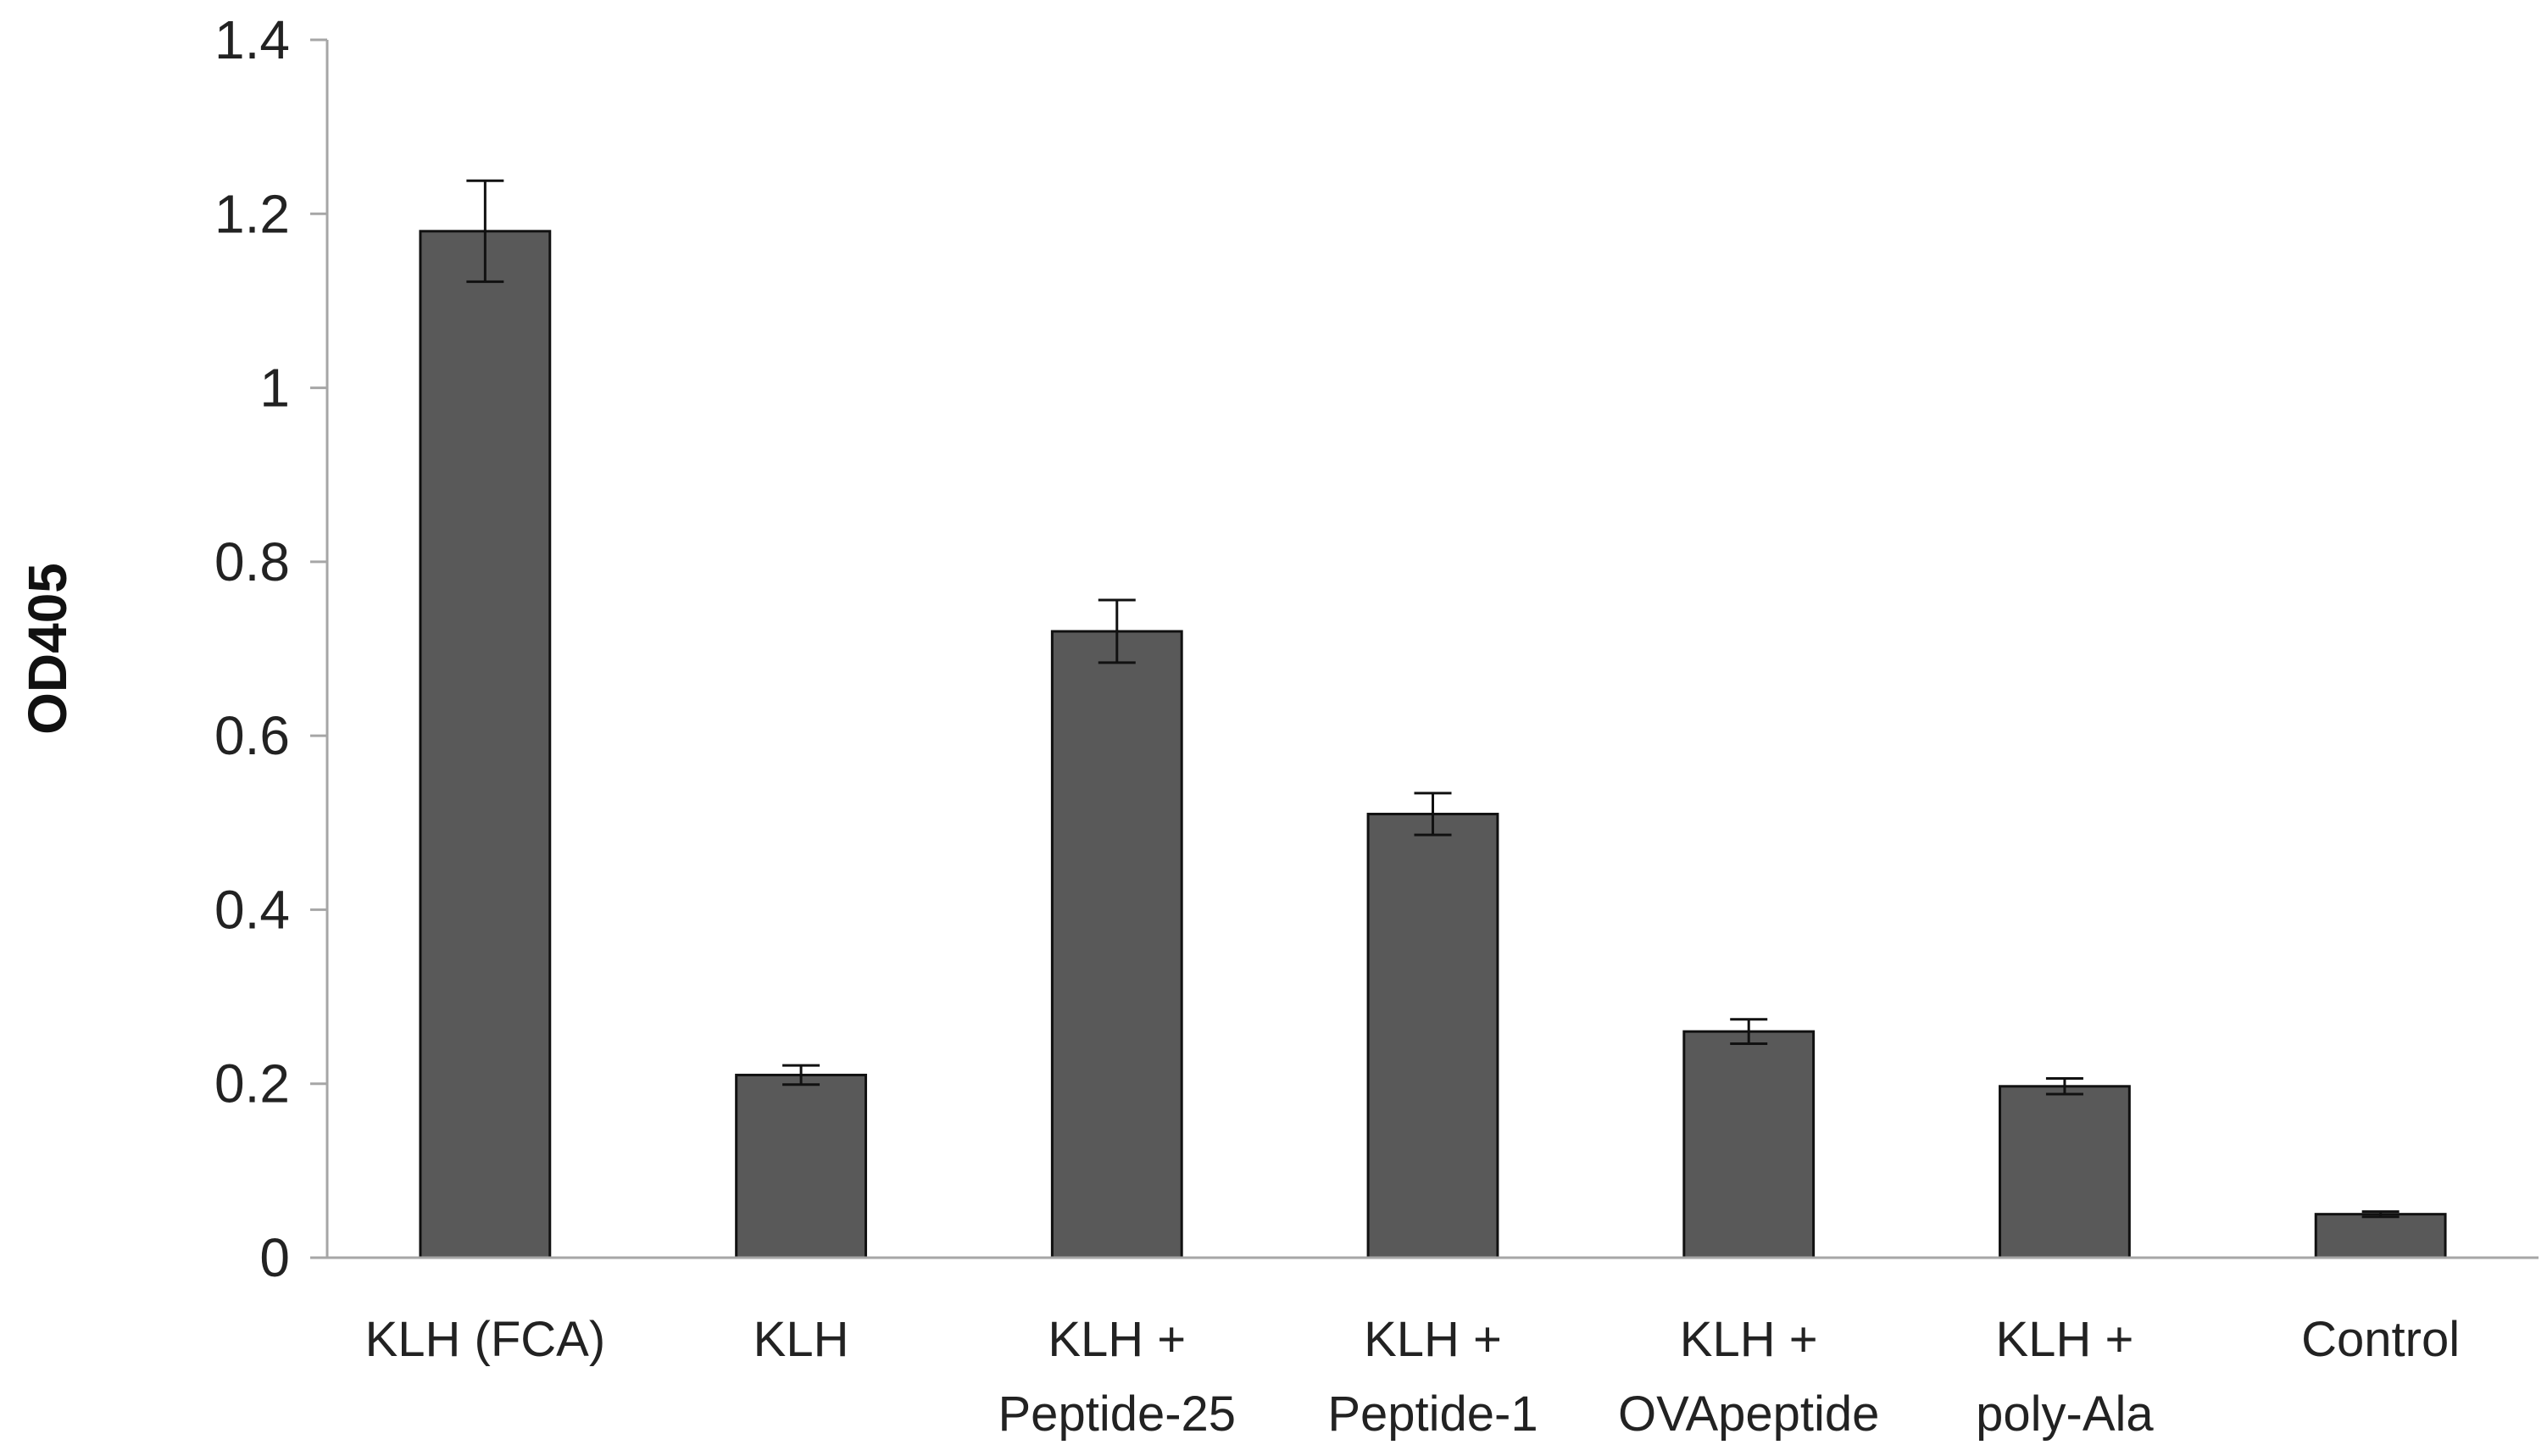  Describe the element at coordinates (2380, 1339) in the screenshot. I see `x-tick-label: Control` at that location.